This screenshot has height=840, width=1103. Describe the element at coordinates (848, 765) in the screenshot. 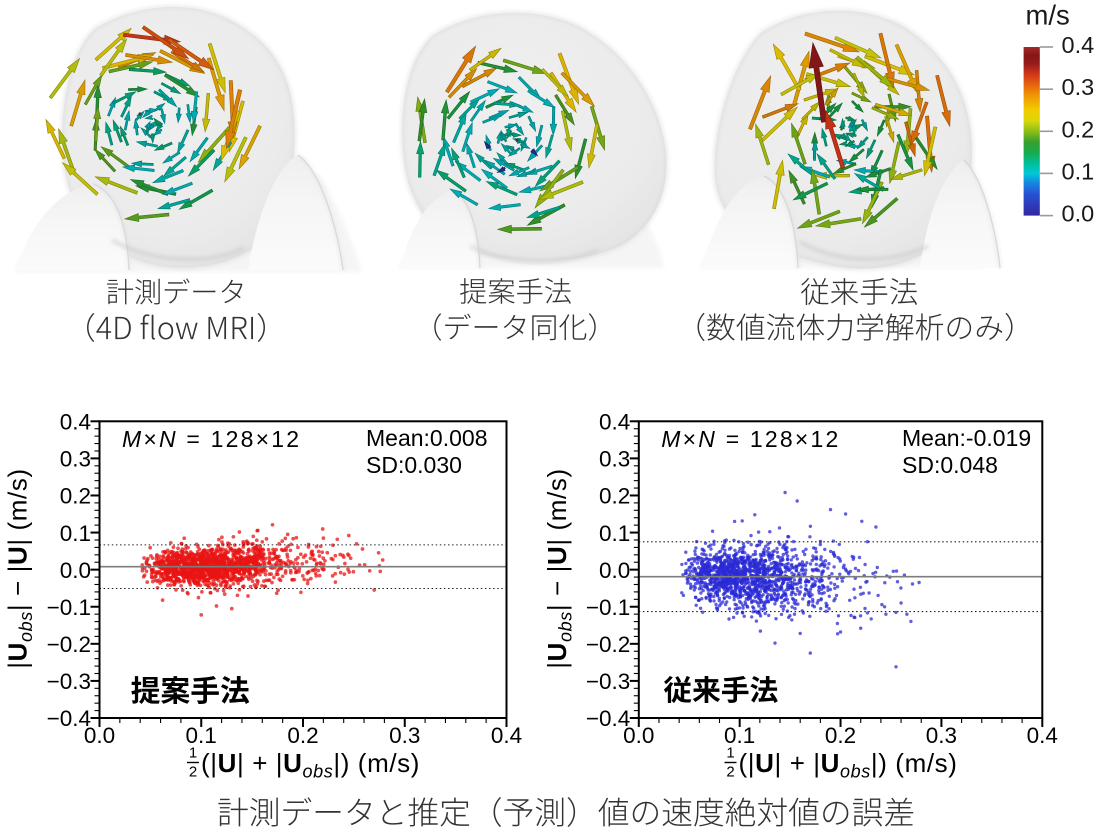

I see `svg-text: (|U| + |Uobs|) (m/s)` at that location.